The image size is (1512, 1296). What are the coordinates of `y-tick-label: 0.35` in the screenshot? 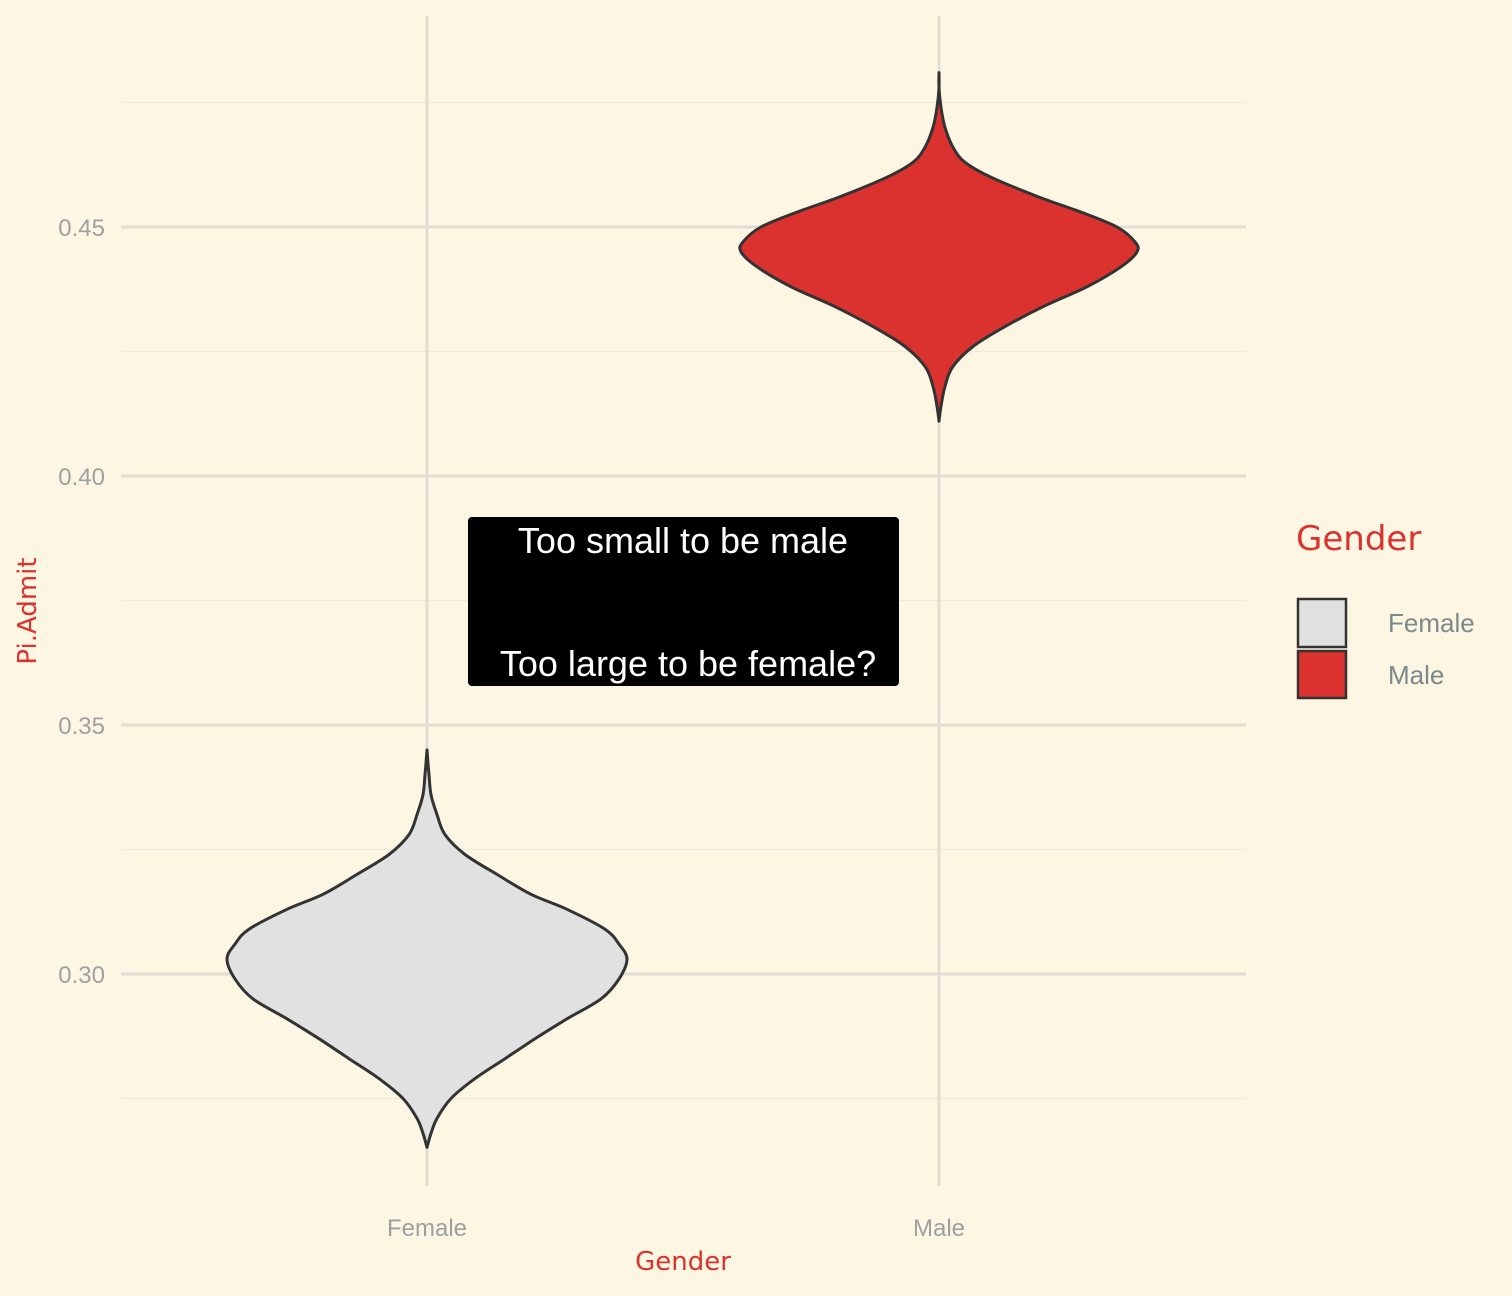 It's located at (81, 726).